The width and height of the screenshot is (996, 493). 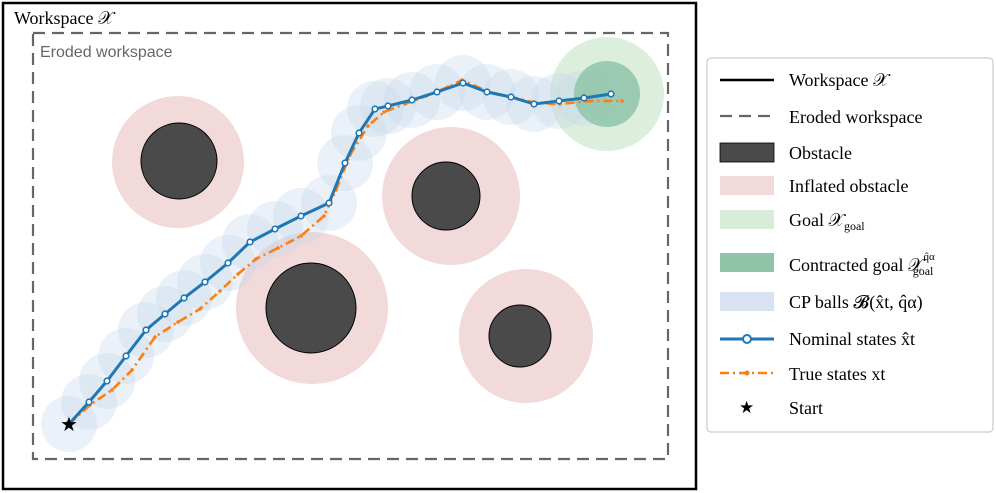 What do you see at coordinates (747, 301) in the screenshot?
I see `legend-cp-balls-swatch` at bounding box center [747, 301].